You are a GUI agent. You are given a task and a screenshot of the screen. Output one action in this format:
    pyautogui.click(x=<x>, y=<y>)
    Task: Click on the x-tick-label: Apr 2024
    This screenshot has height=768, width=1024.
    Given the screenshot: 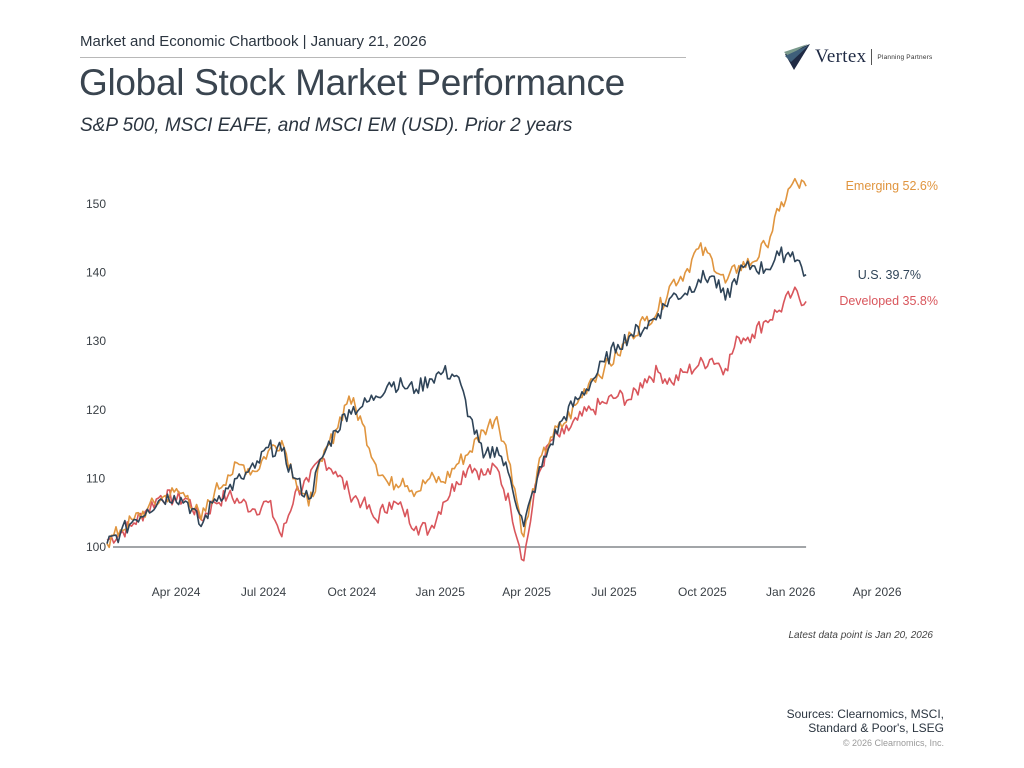 What is the action you would take?
    pyautogui.click(x=176, y=592)
    